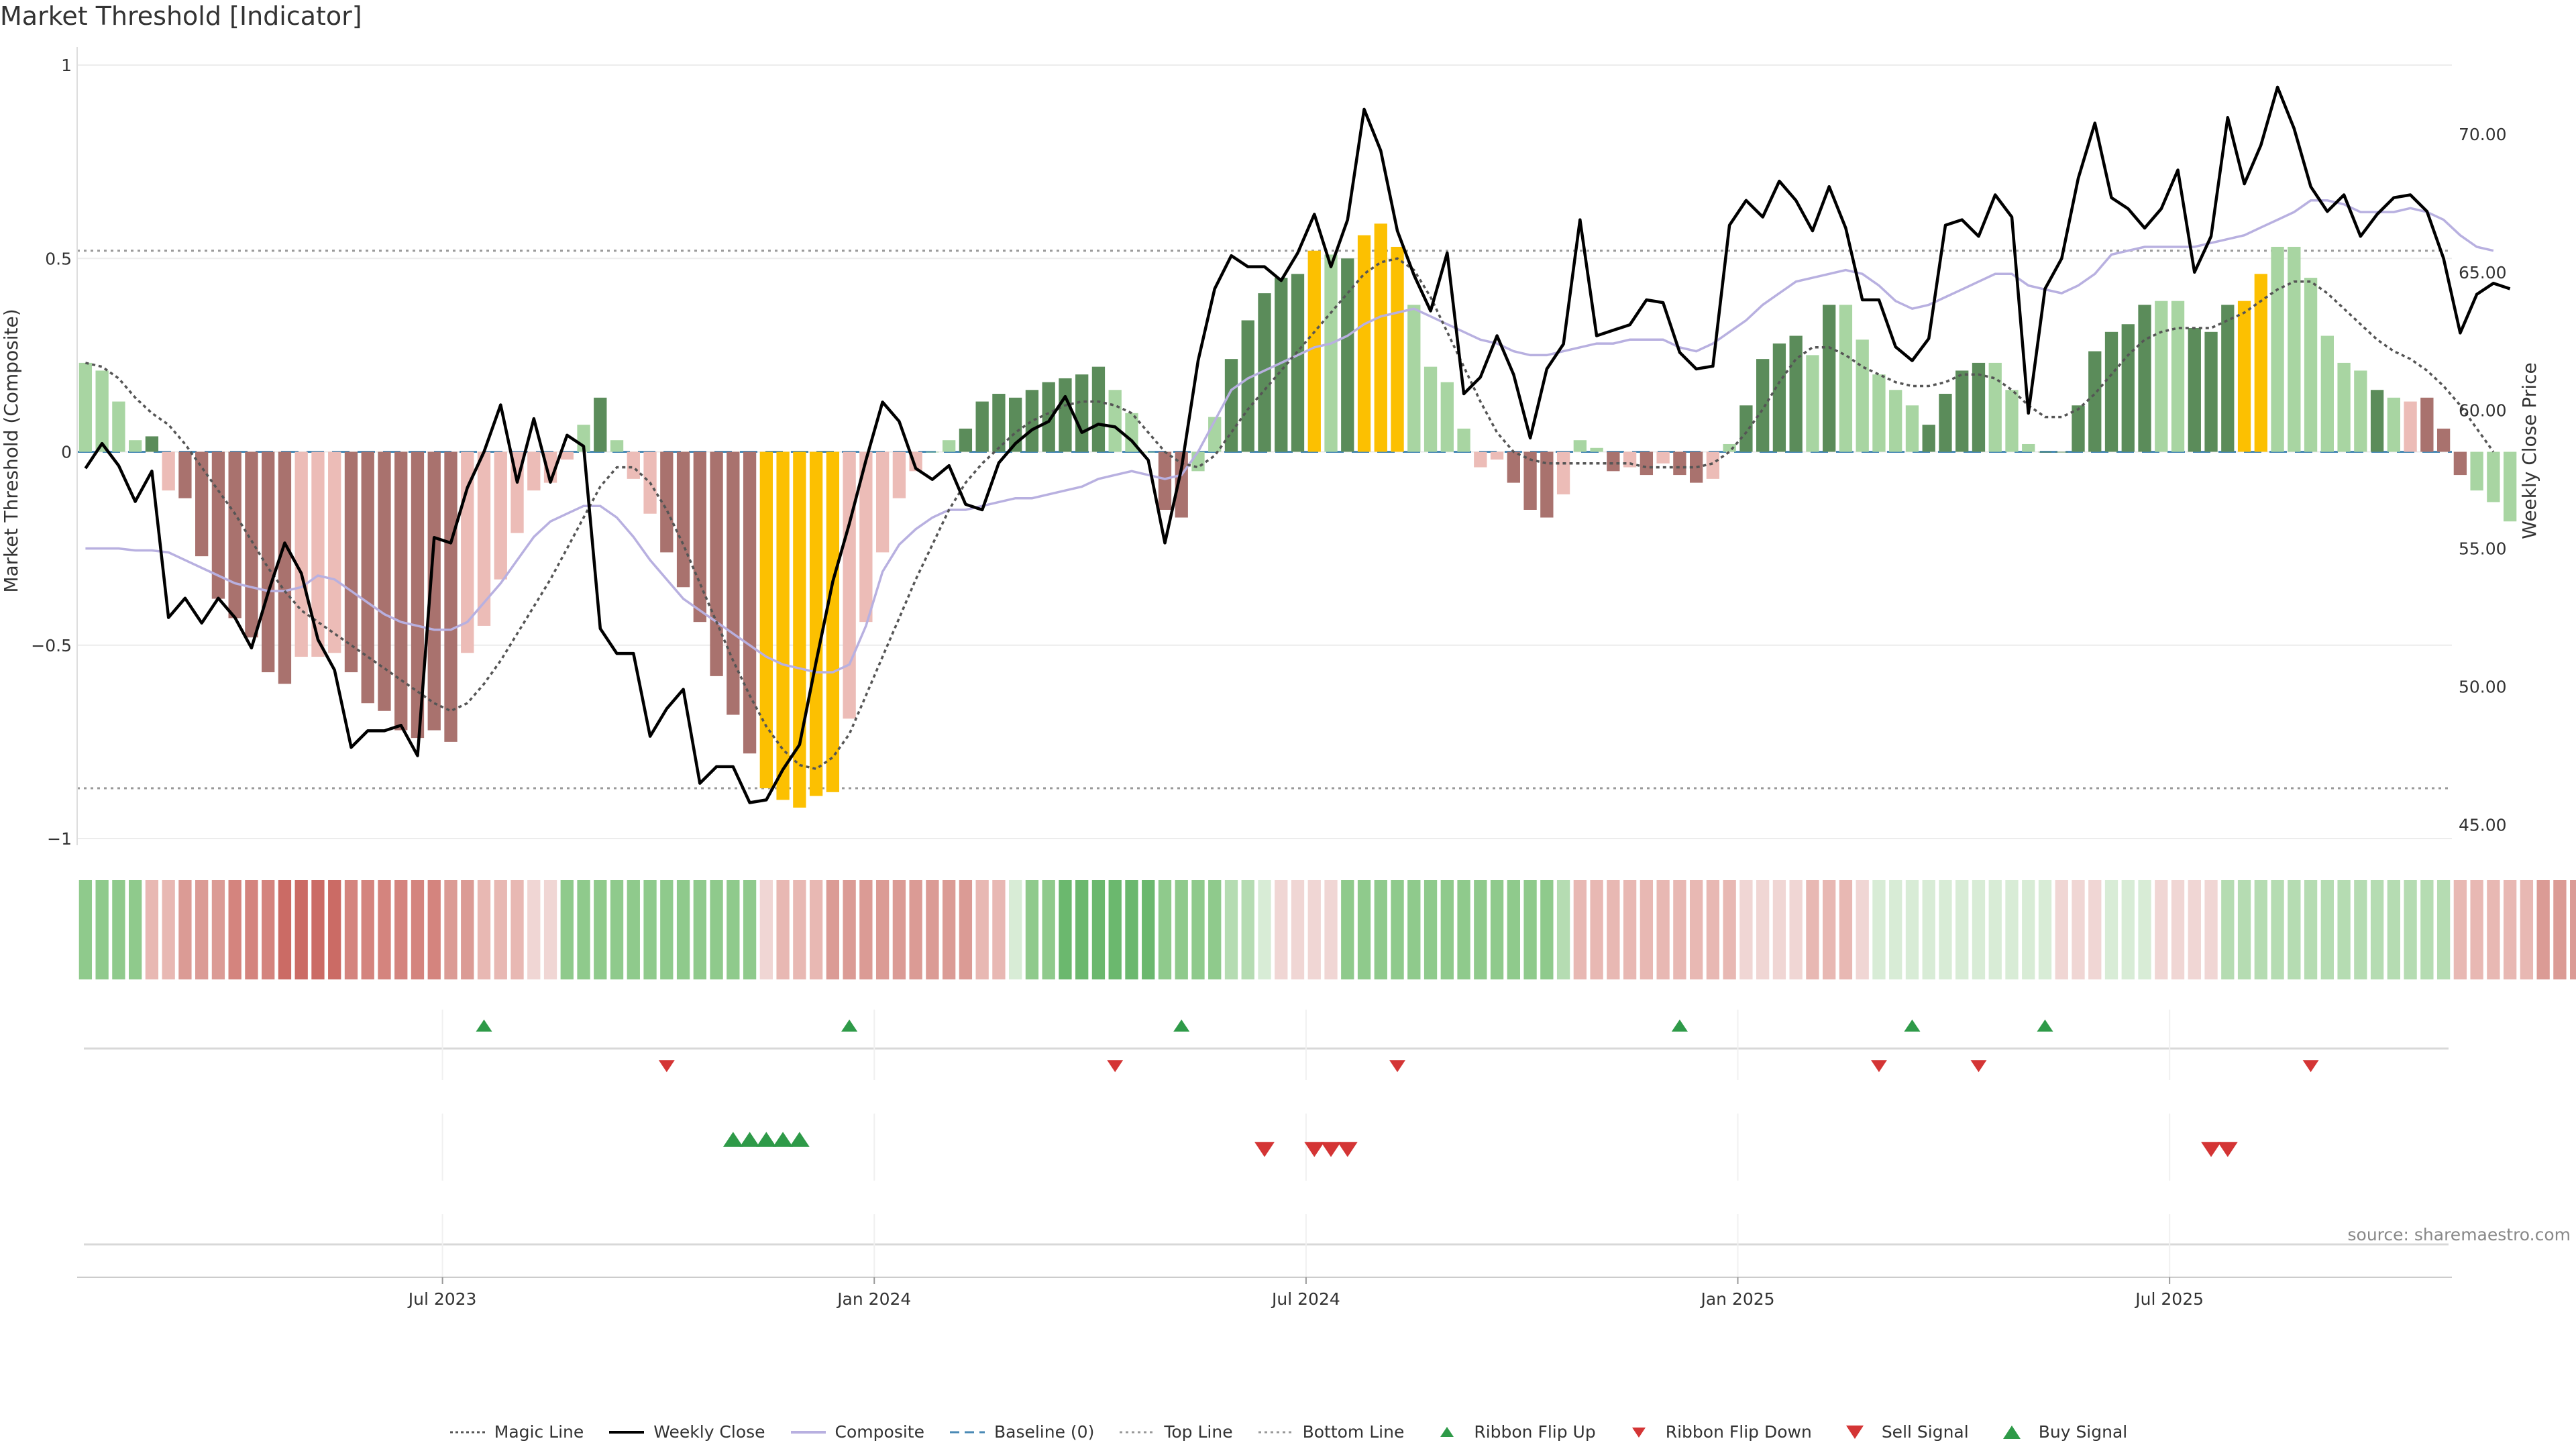 The height and width of the screenshot is (1449, 2576). Describe the element at coordinates (2483, 825) in the screenshot. I see `y-tick-label-right: 45.00` at that location.